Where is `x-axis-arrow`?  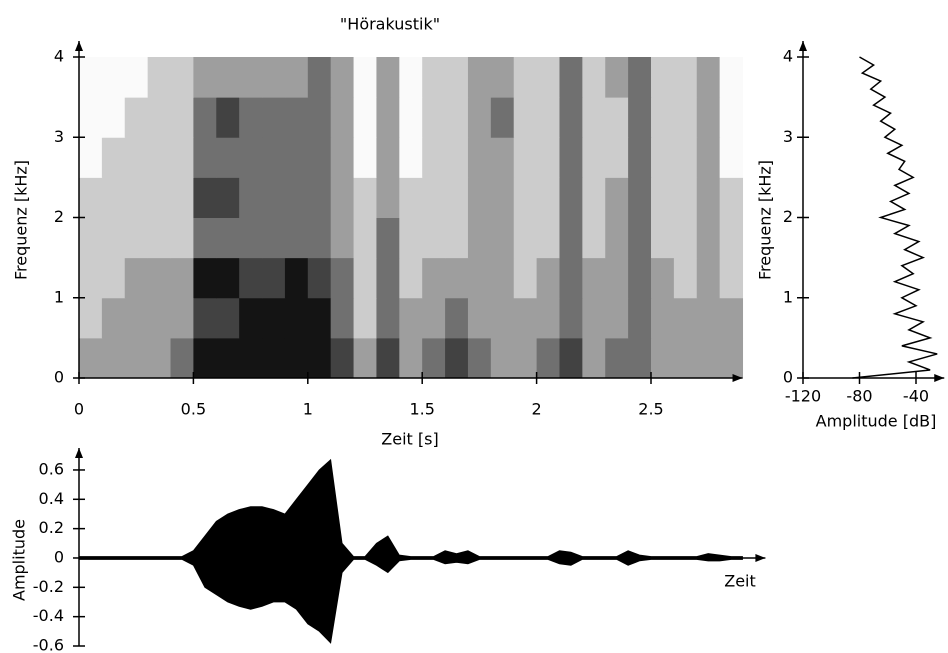
x-axis-arrow is located at coordinates (737, 378).